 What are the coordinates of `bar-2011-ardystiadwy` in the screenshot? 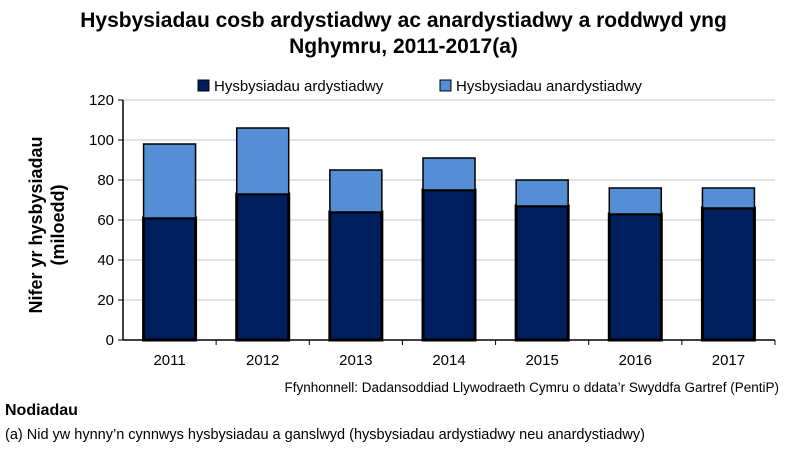 It's located at (170, 279).